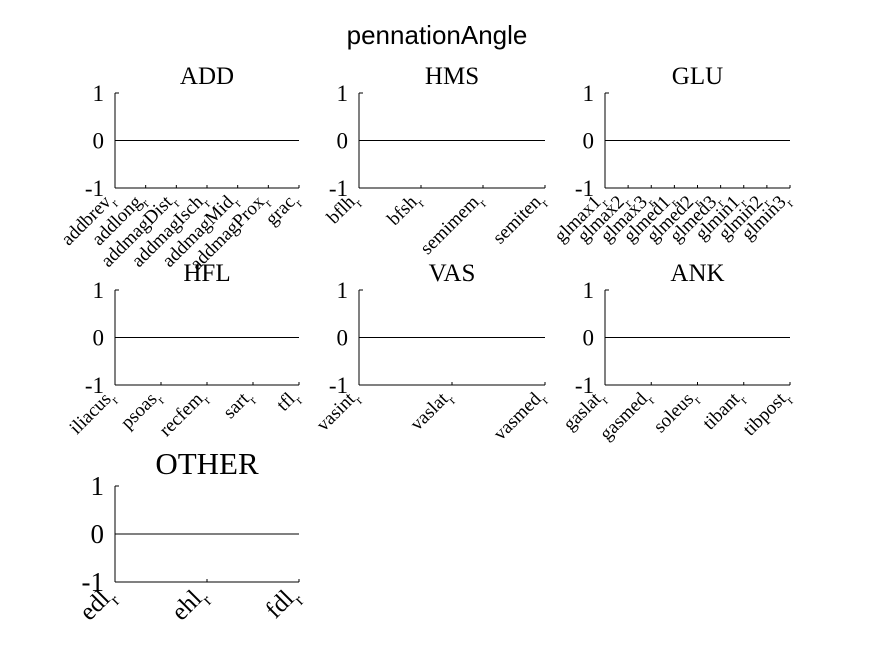  What do you see at coordinates (184, 414) in the screenshot?
I see `x-tick-label: recfemr` at bounding box center [184, 414].